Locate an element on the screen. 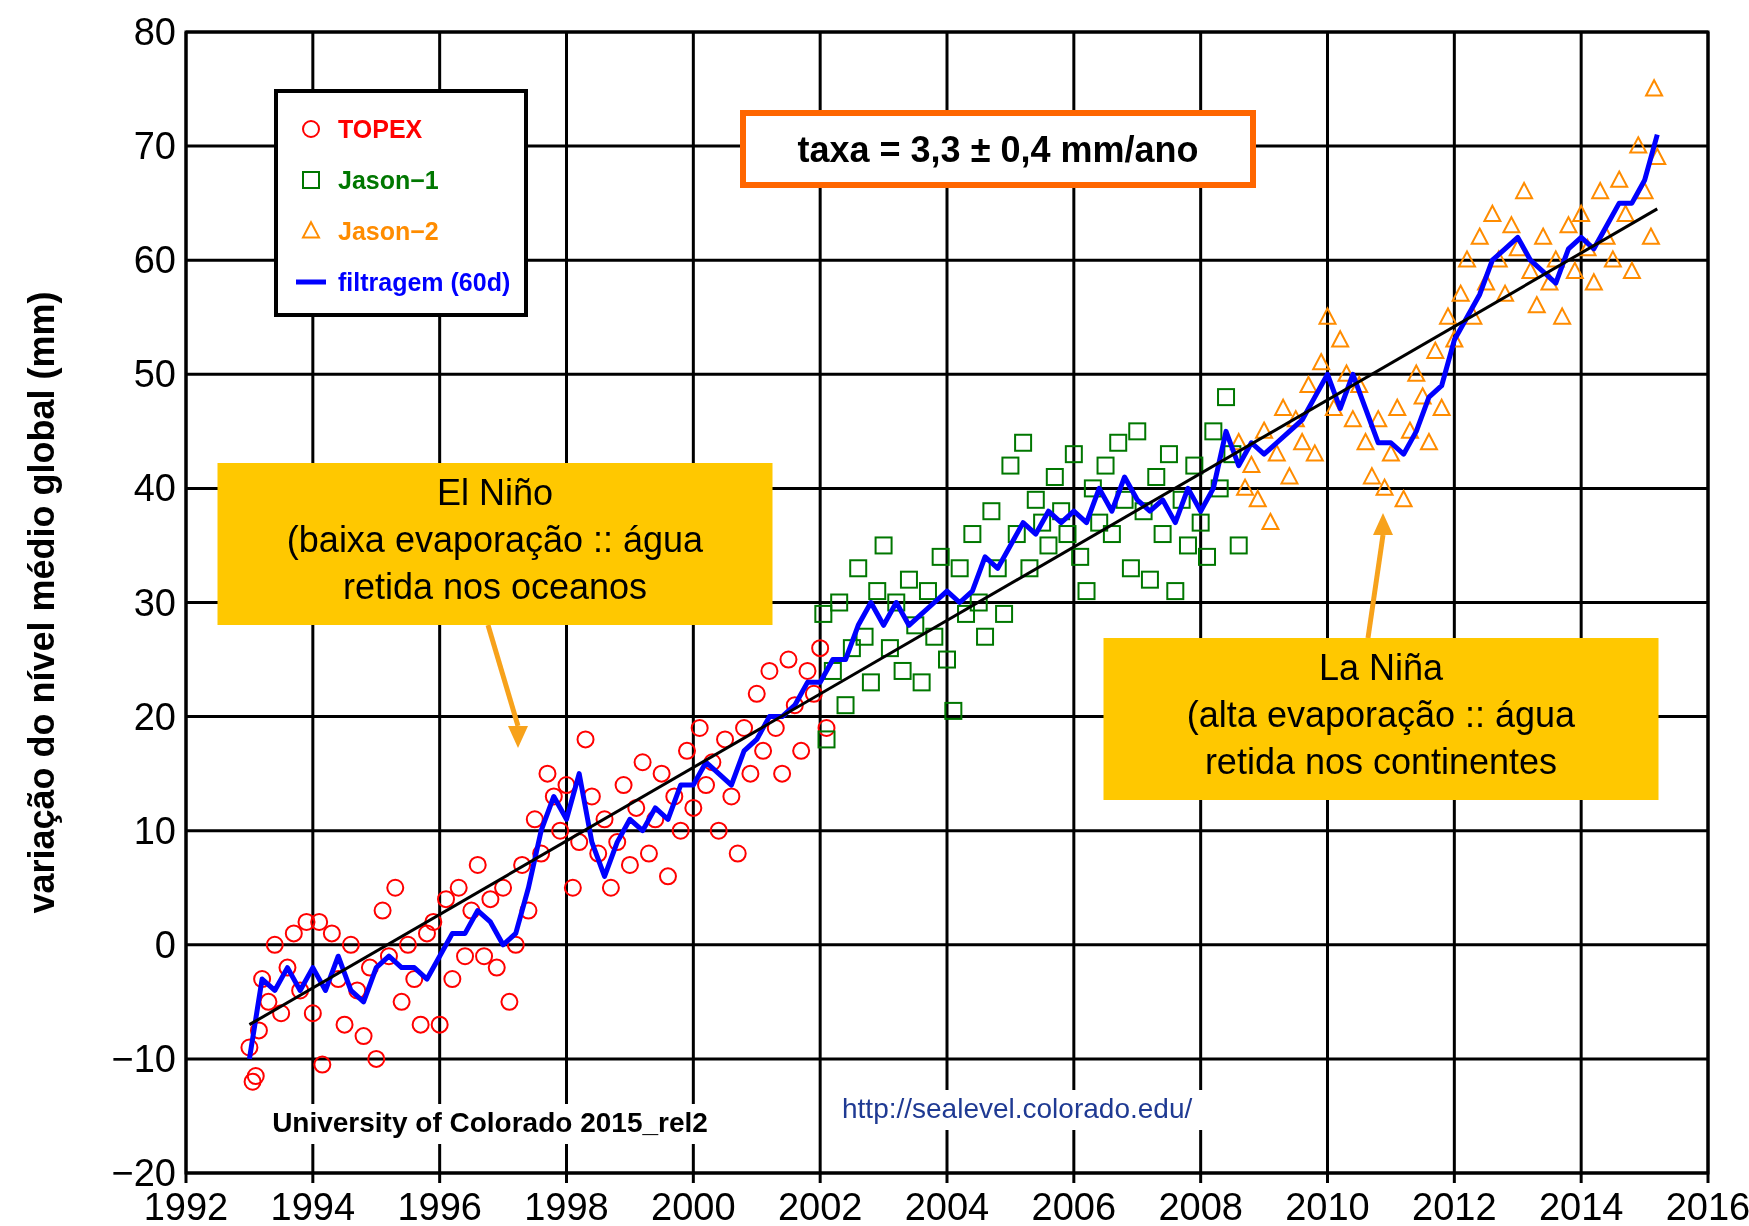 This screenshot has height=1226, width=1749. y-tick-label: 80 is located at coordinates (154, 32).